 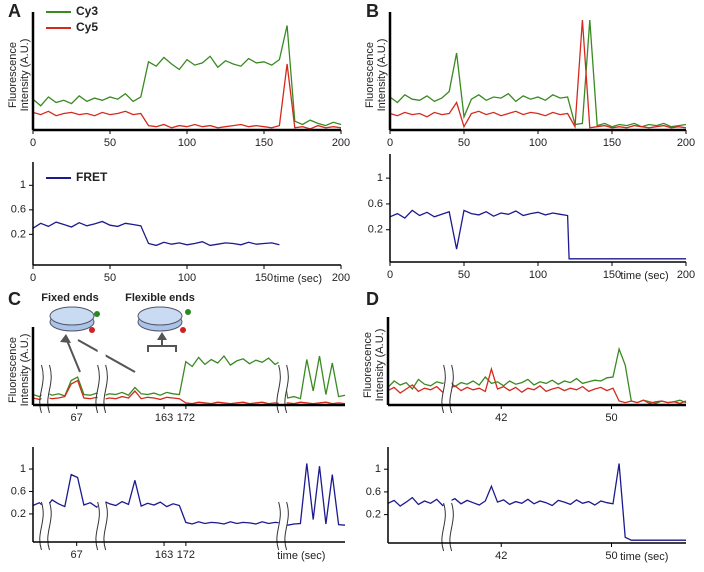 I want to click on arrow, so click(x=106, y=356).